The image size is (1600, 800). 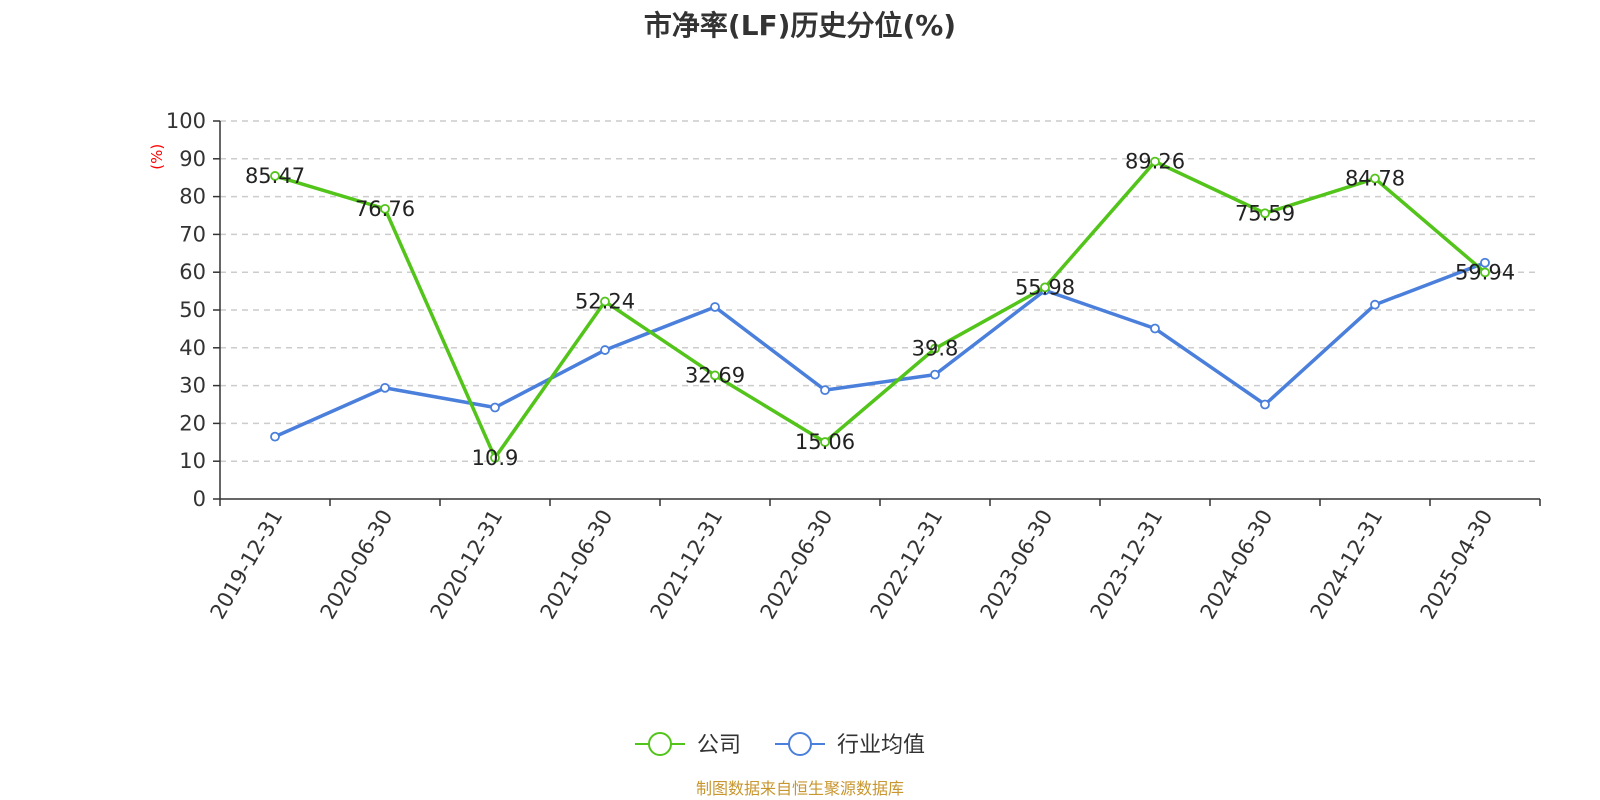 What do you see at coordinates (719, 745) in the screenshot?
I see `legend-label: 公司` at bounding box center [719, 745].